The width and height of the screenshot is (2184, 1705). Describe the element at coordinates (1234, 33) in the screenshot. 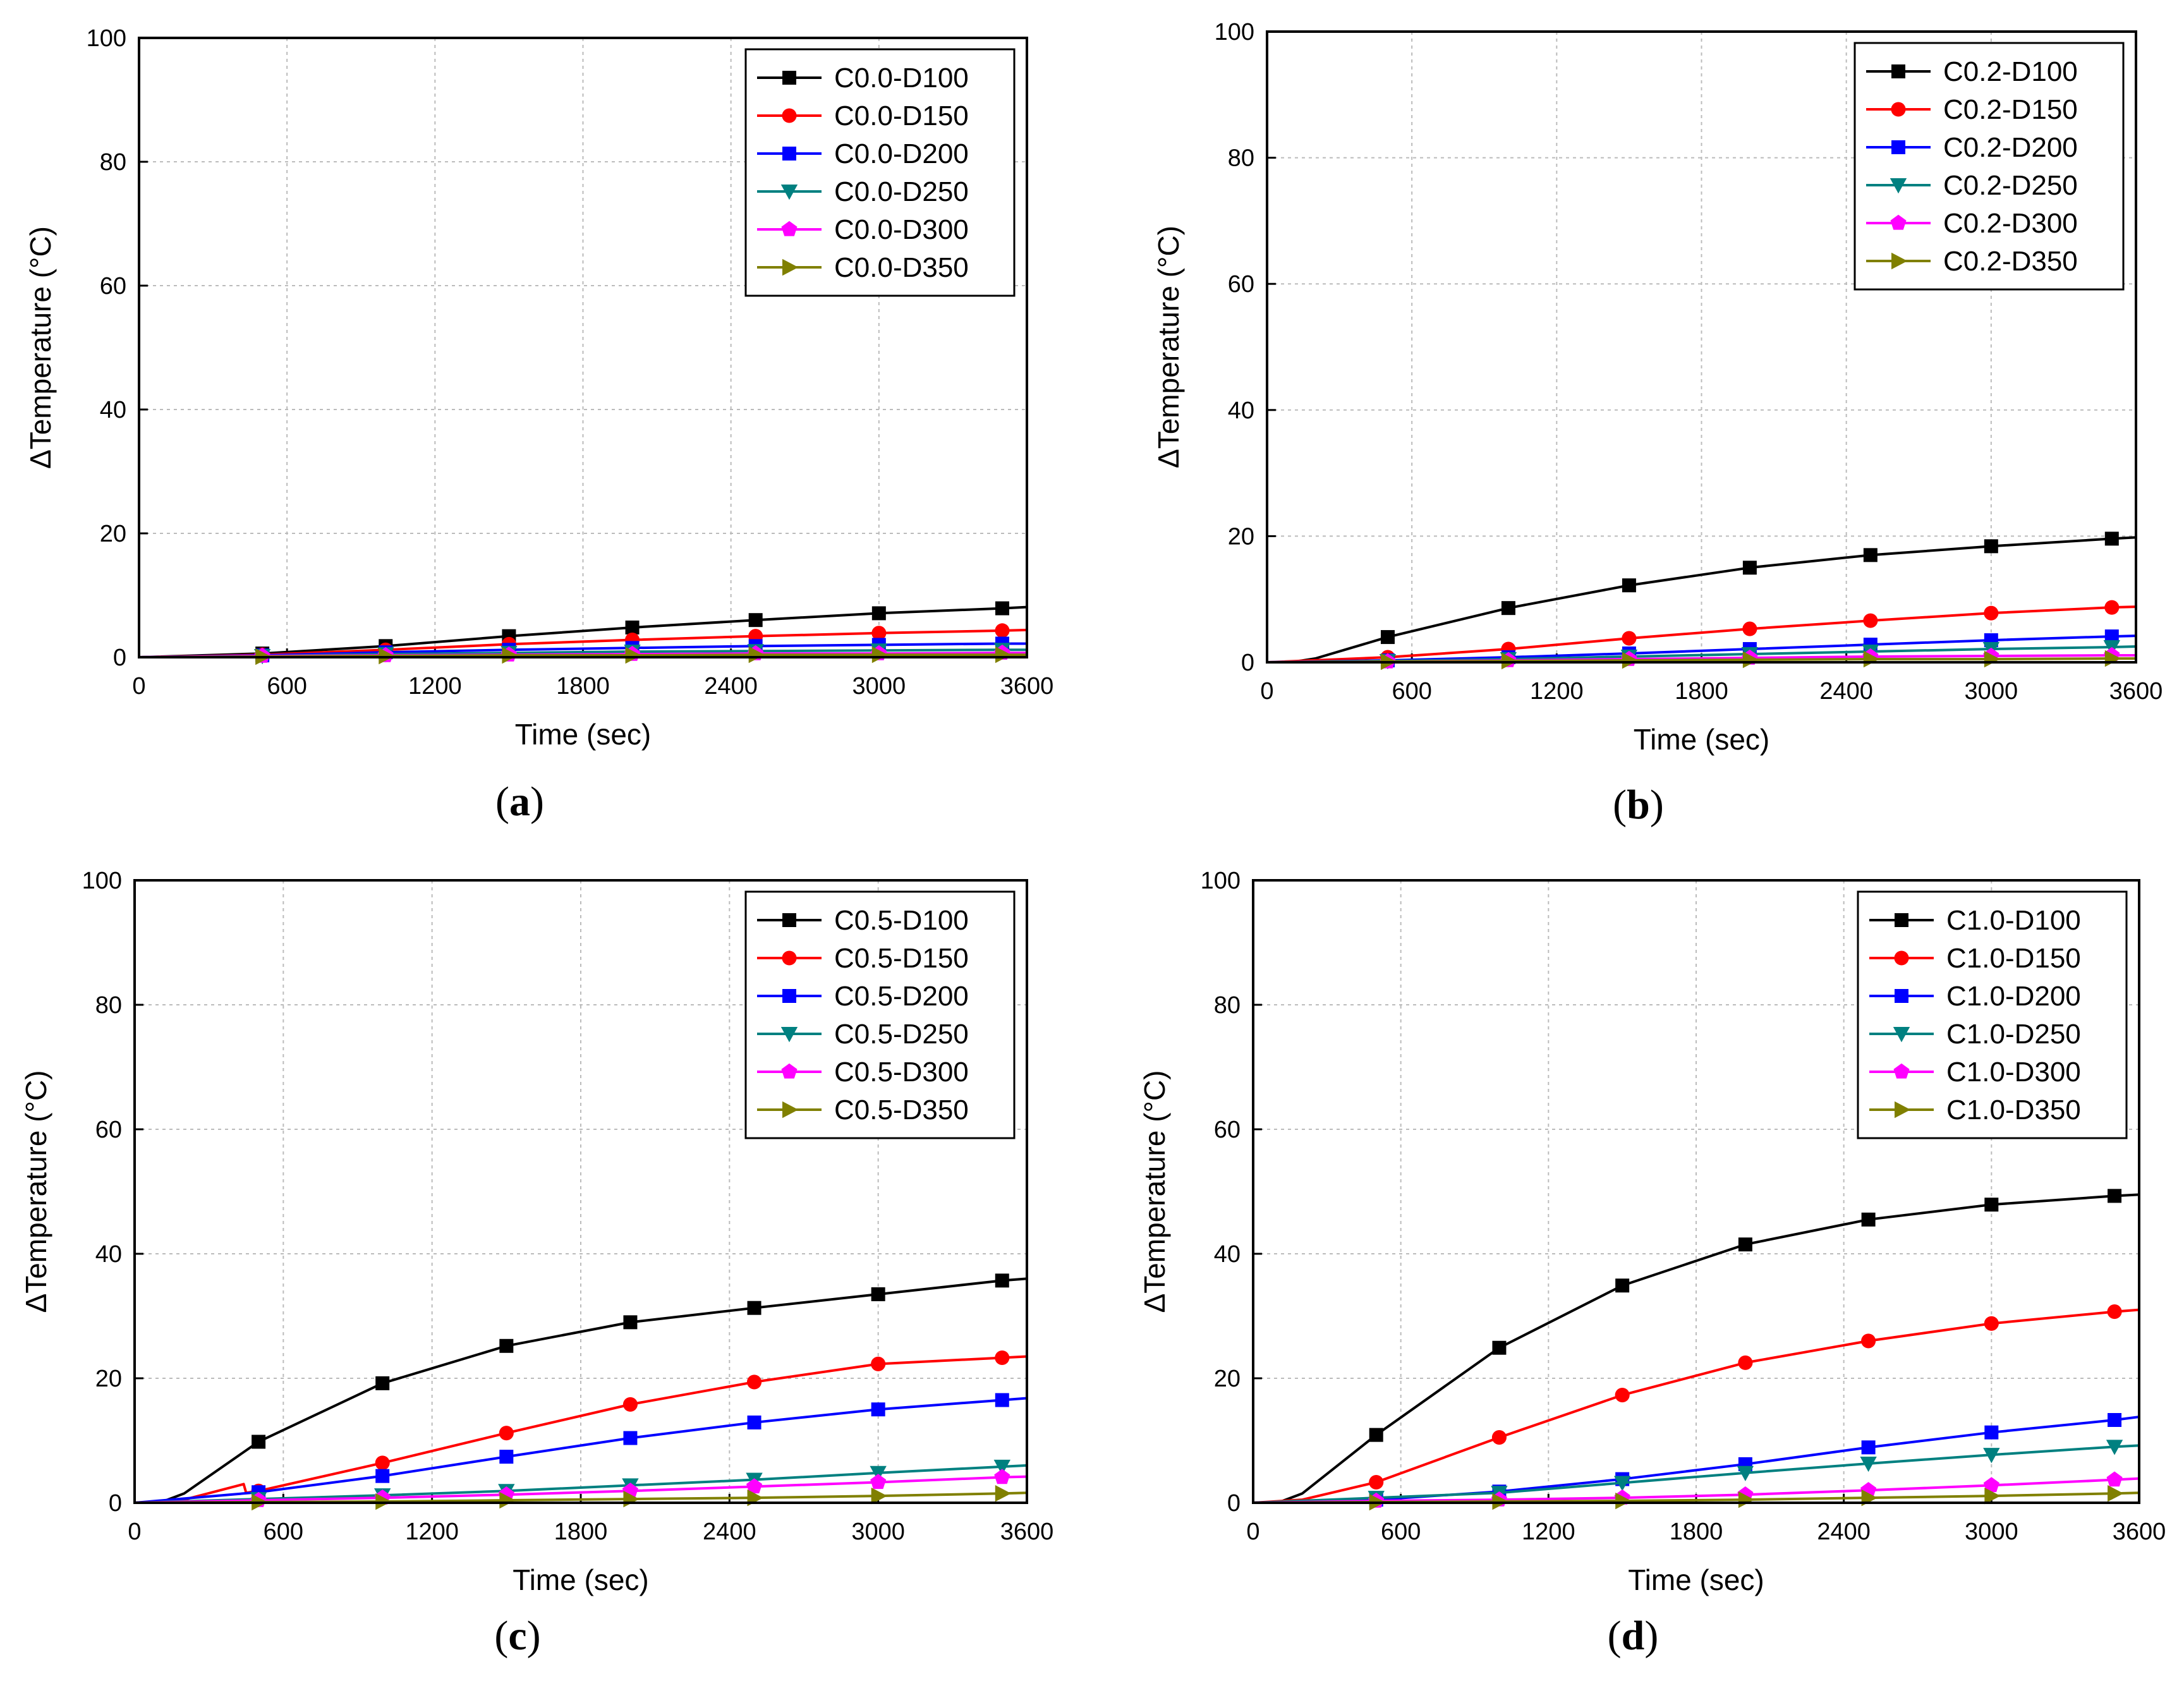

I see `y-tick-label: 100` at that location.